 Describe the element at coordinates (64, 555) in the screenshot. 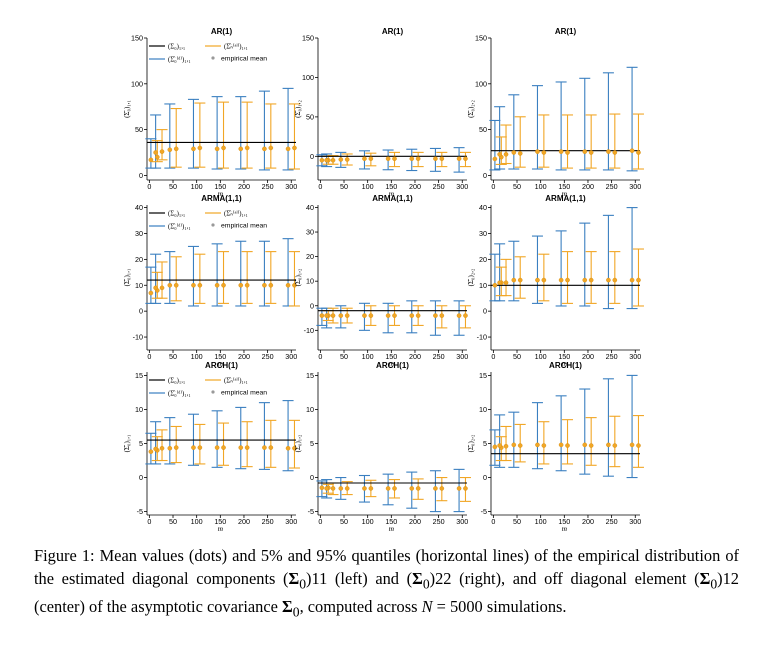

I see `caption-label: Figure 1:` at that location.